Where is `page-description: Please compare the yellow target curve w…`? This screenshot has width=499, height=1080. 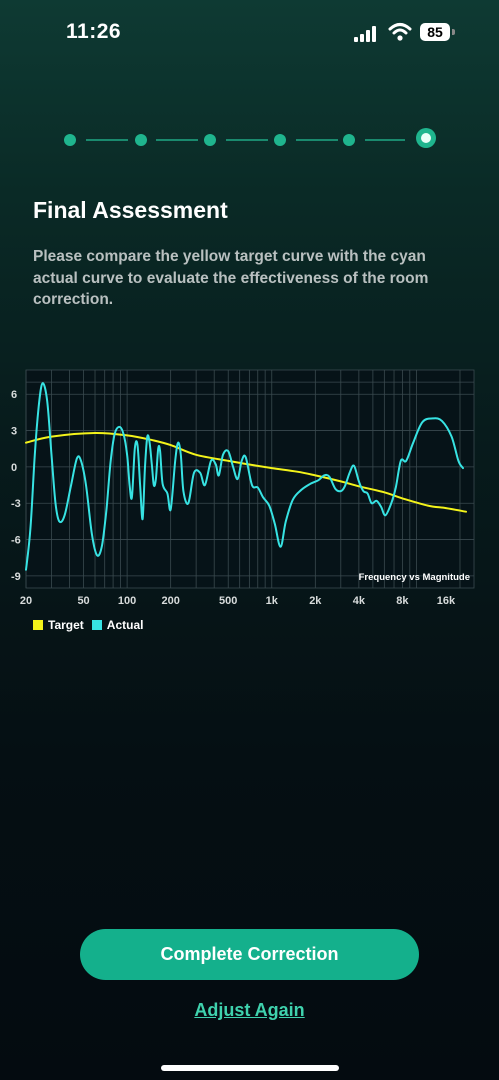
page-description: Please compare the yellow target curve w… is located at coordinates (231, 278).